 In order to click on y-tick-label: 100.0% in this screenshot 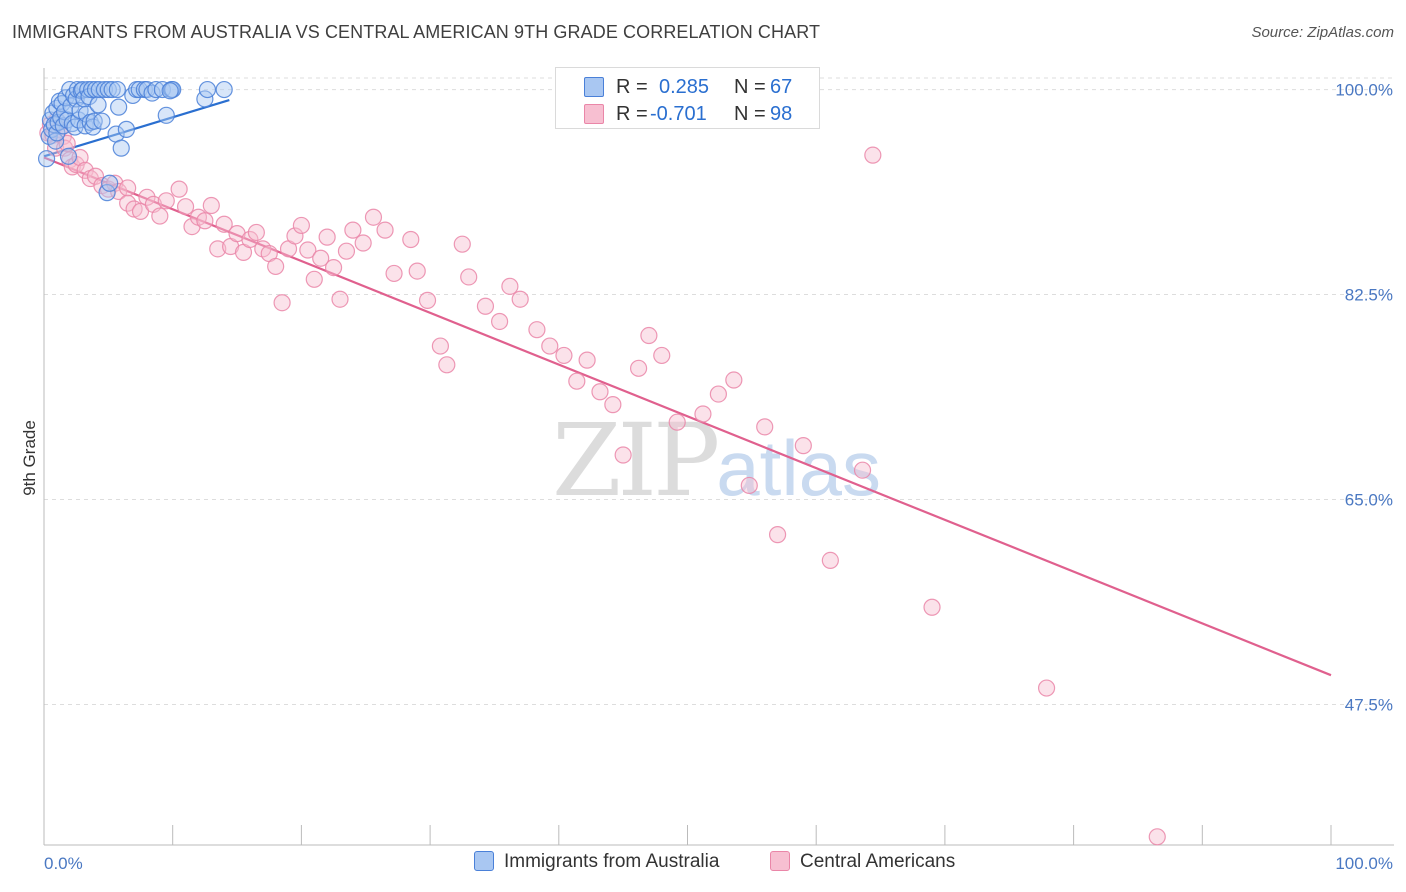, I will do `click(1364, 90)`.